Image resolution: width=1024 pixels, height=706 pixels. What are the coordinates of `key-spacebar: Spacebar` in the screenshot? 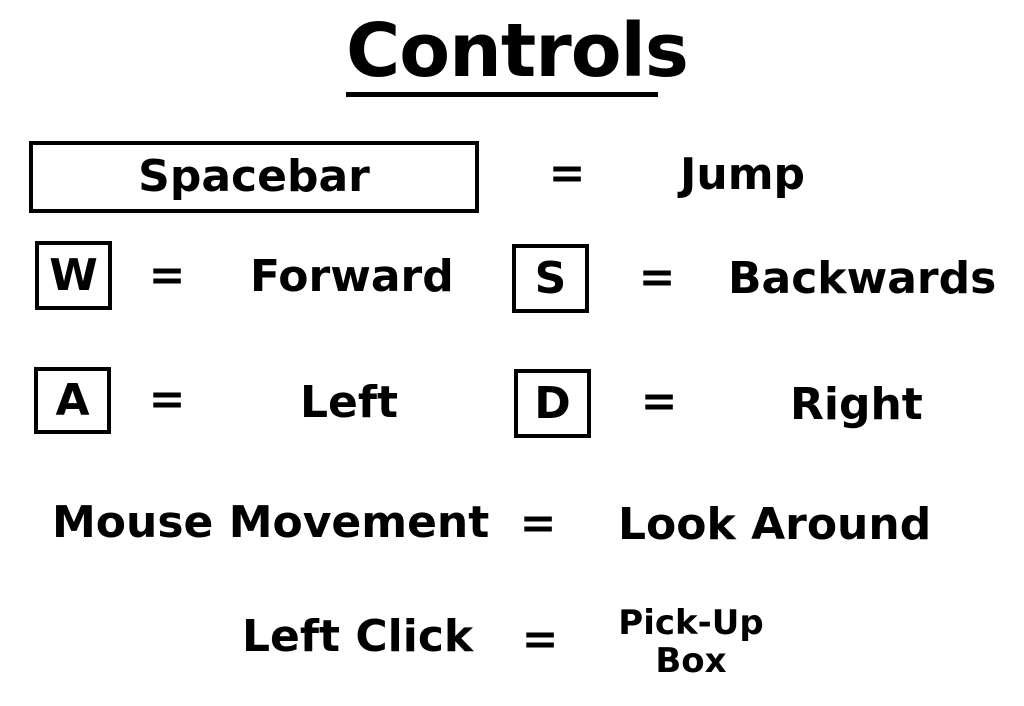 It's located at (254, 177).